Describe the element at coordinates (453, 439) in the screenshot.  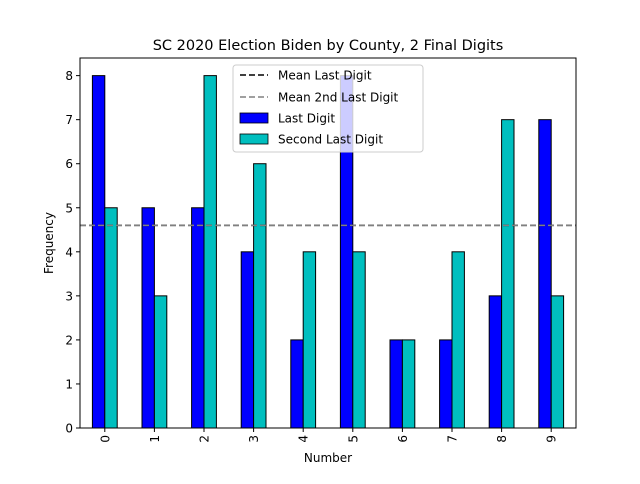
I see `x-tick-label: 7` at that location.